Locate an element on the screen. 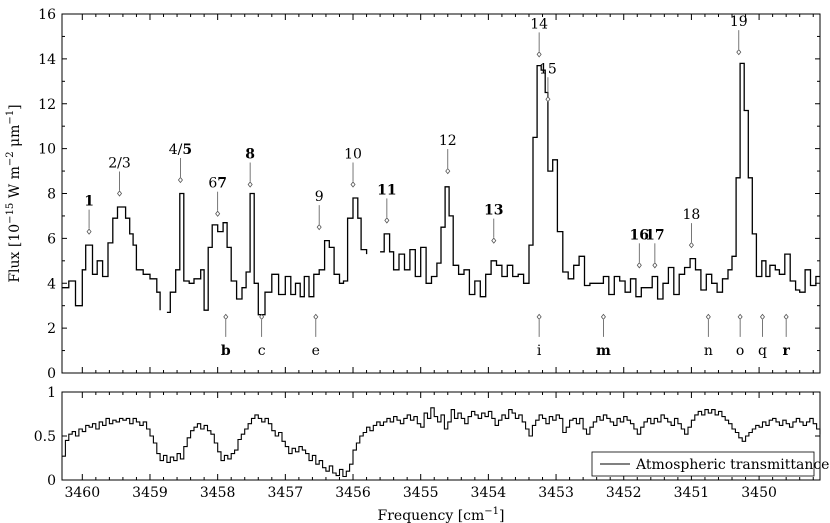 The width and height of the screenshot is (830, 523). annotation-label: n is located at coordinates (708, 351).